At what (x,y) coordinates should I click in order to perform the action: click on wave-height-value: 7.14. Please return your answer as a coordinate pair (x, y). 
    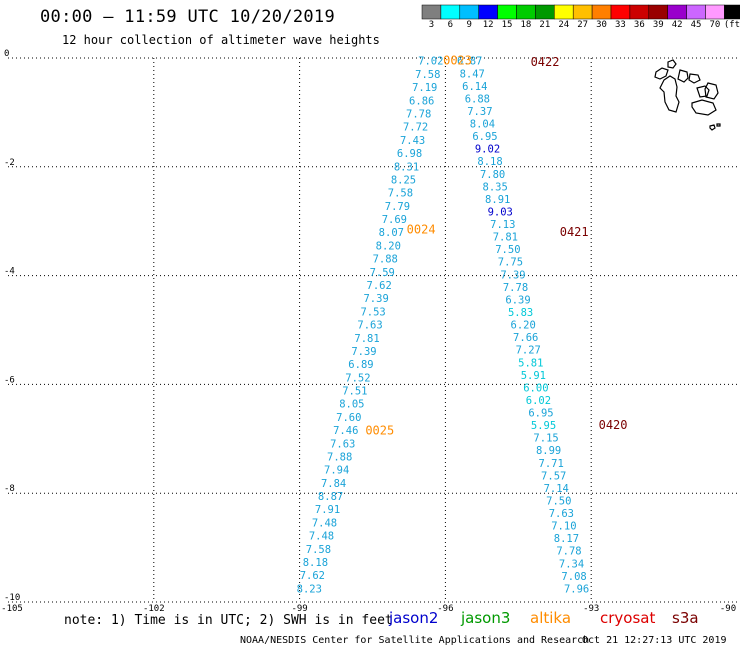
    Looking at the image, I should click on (556, 489).